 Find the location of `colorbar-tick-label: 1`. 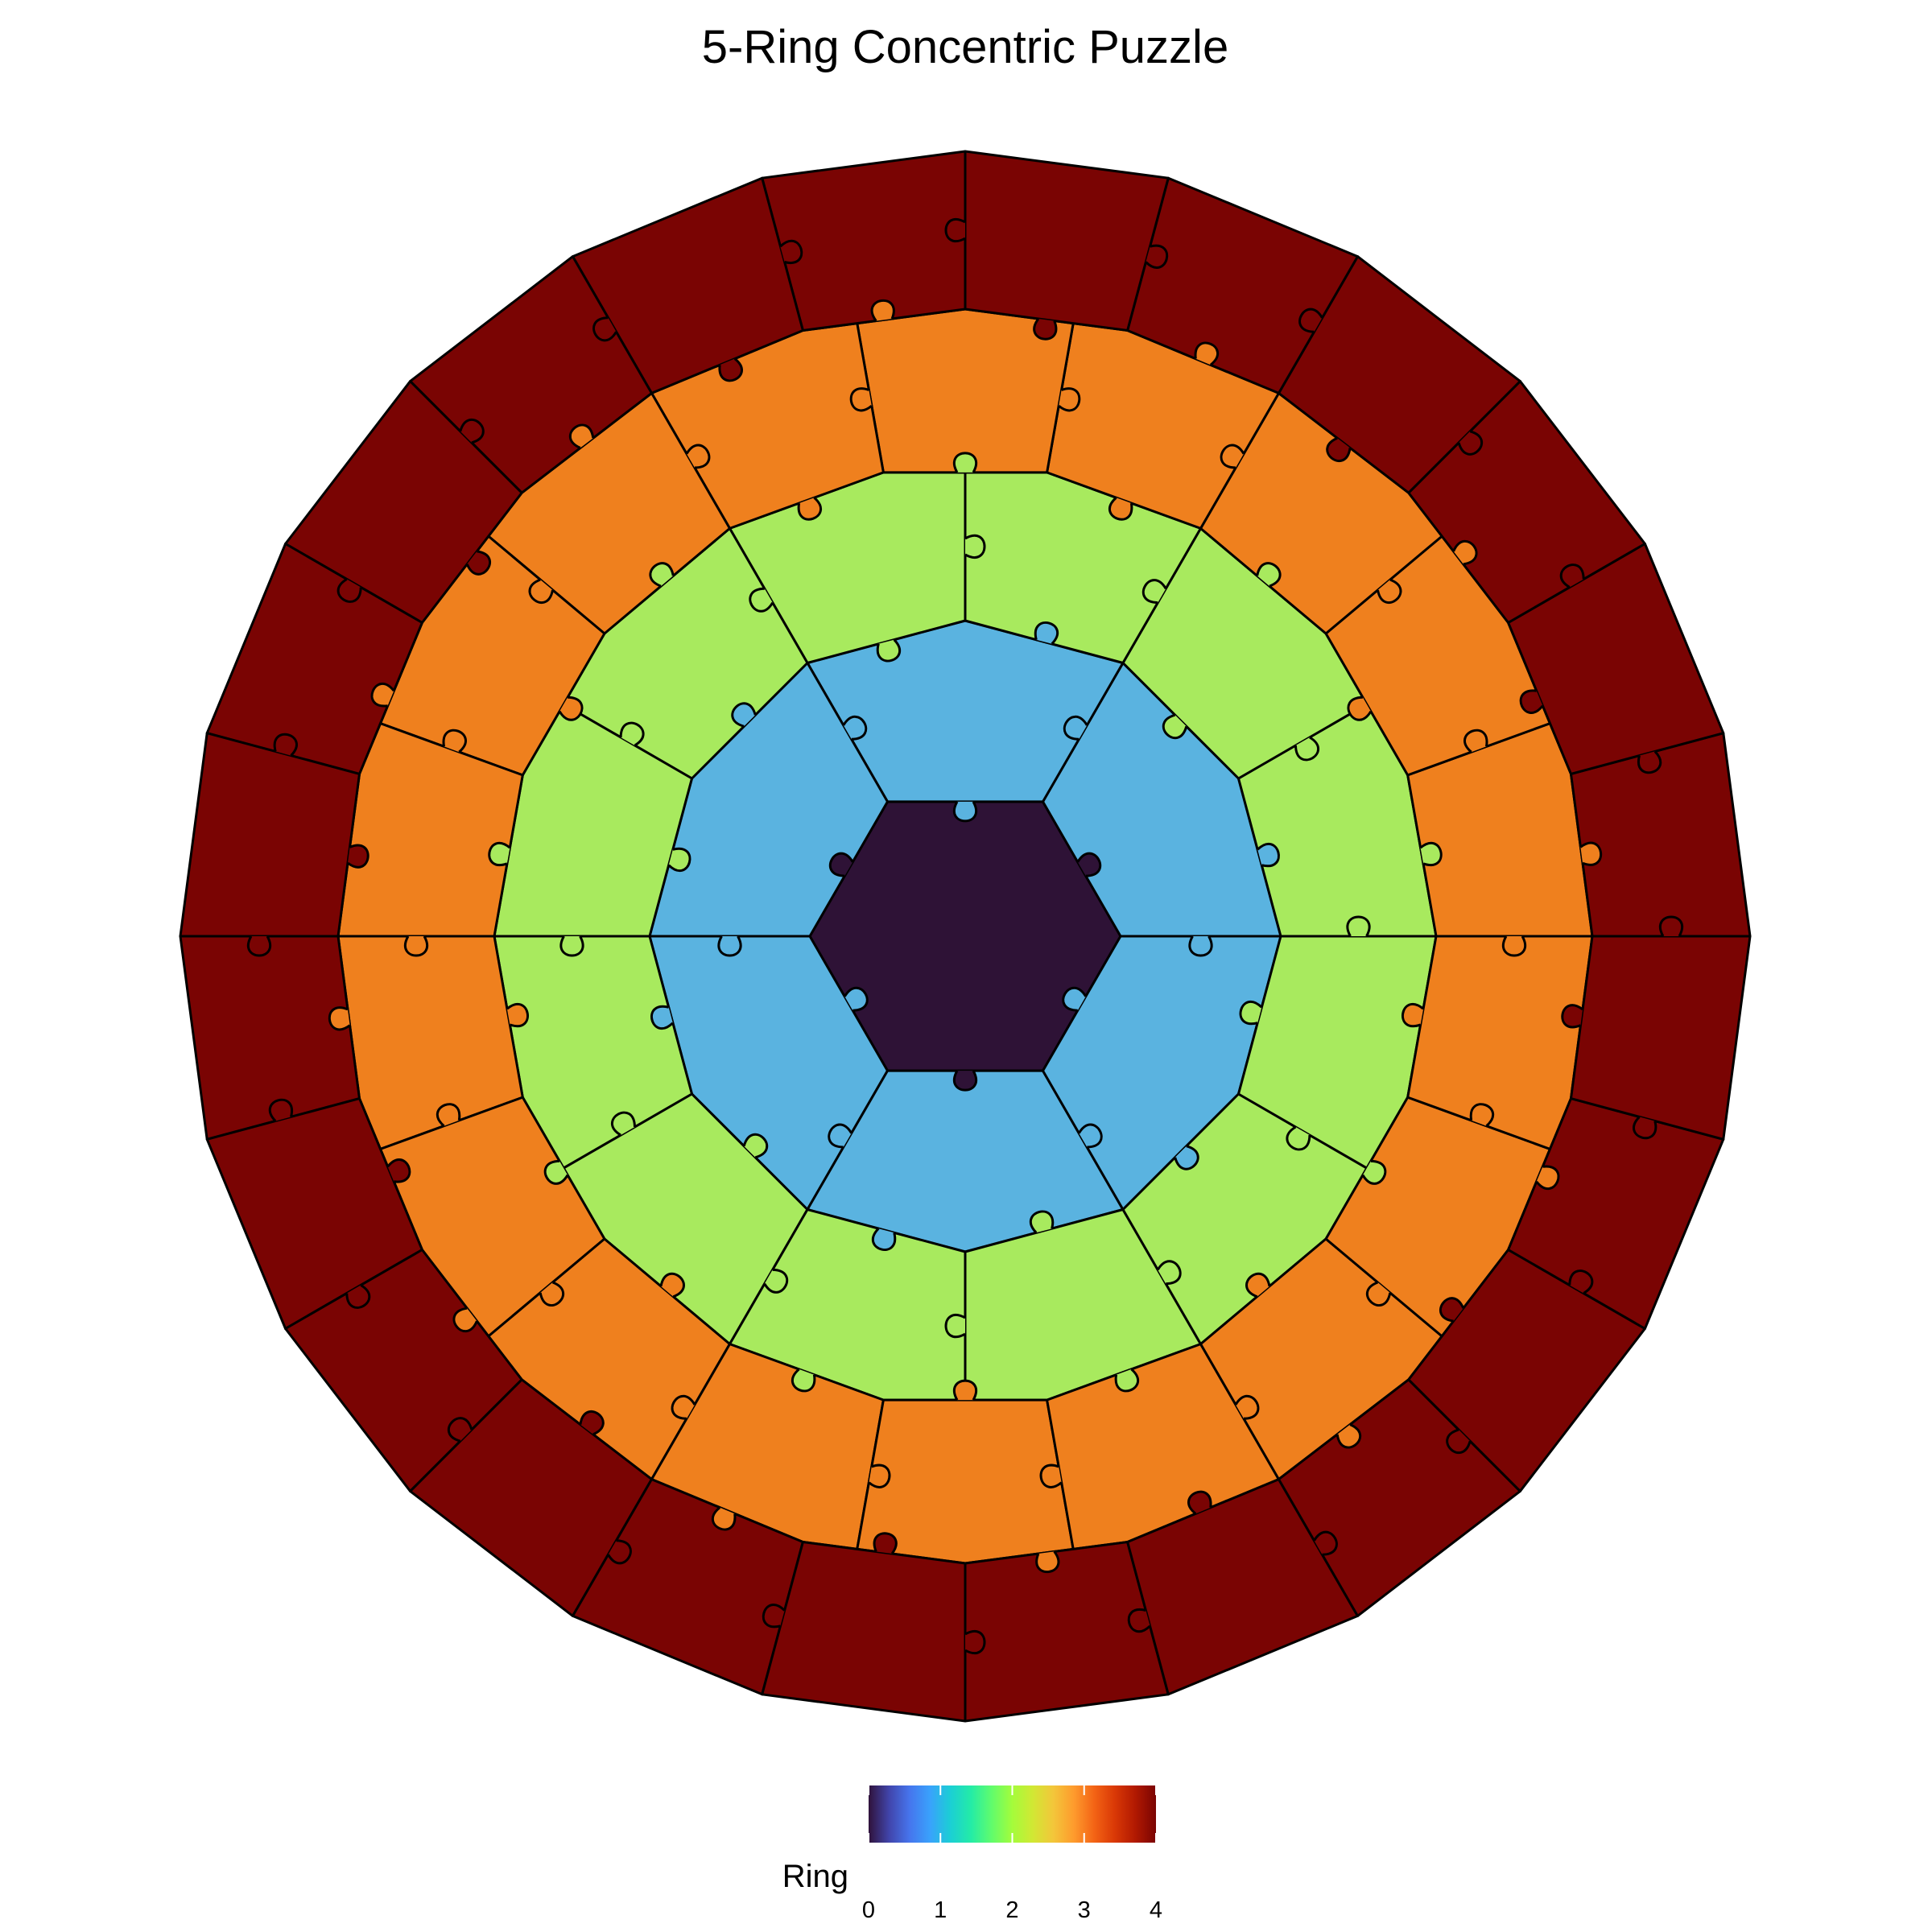

colorbar-tick-label: 1 is located at coordinates (940, 1910).